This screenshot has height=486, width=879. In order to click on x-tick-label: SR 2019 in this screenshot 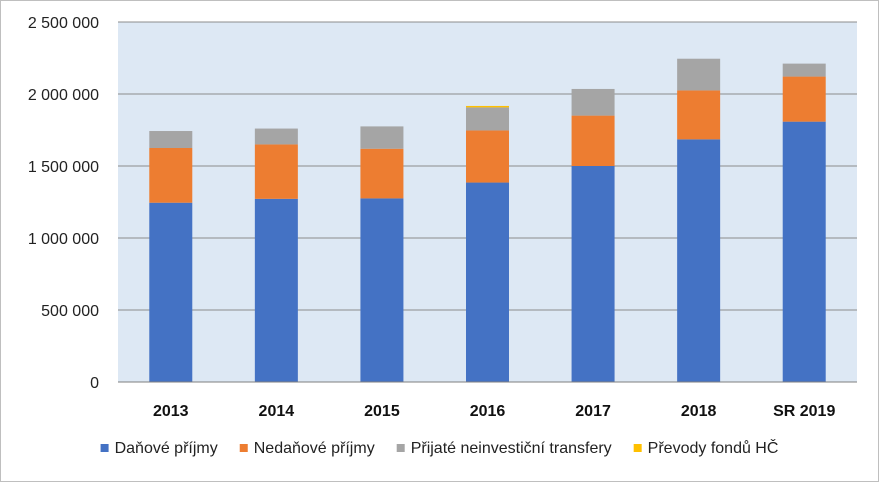, I will do `click(804, 411)`.